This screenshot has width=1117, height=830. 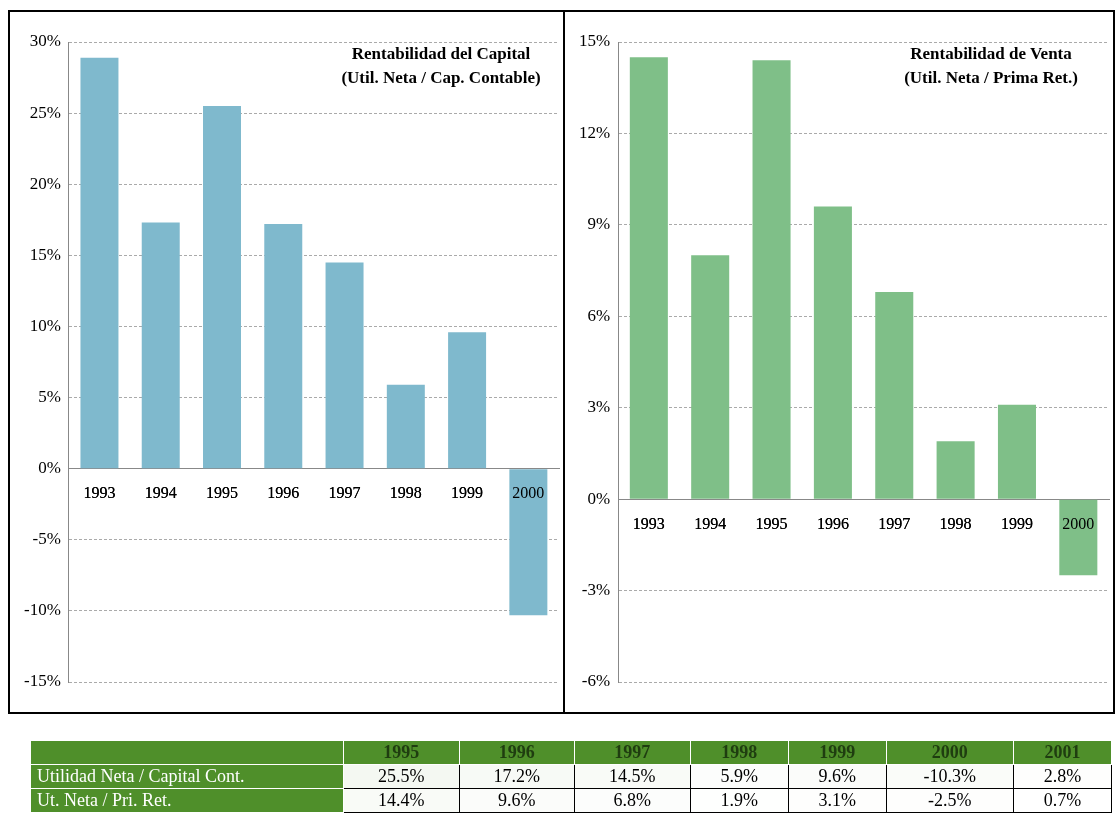 What do you see at coordinates (632, 776) in the screenshot?
I see `data-label: 14.5%` at bounding box center [632, 776].